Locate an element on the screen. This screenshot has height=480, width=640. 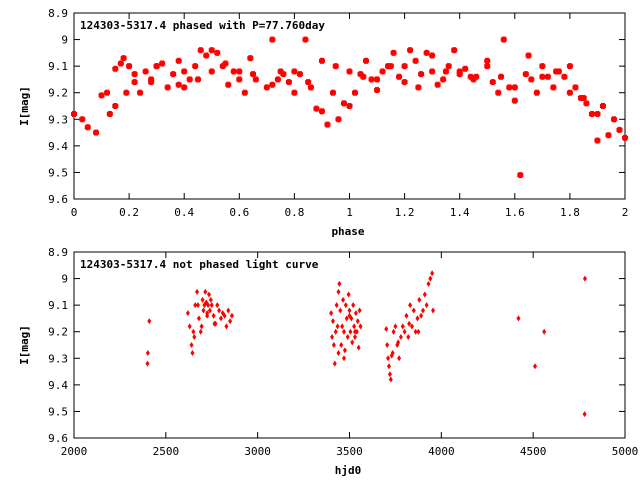
unphased-y-tick-label: 9.5 is located at coordinates (58, 411).